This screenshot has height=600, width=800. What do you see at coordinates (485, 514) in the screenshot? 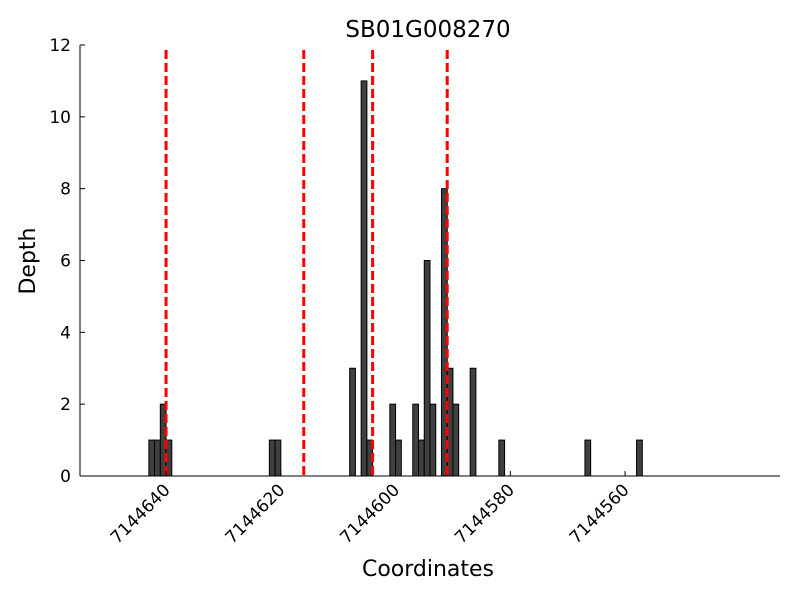
I see `x-tick-label: 7144580` at bounding box center [485, 514].